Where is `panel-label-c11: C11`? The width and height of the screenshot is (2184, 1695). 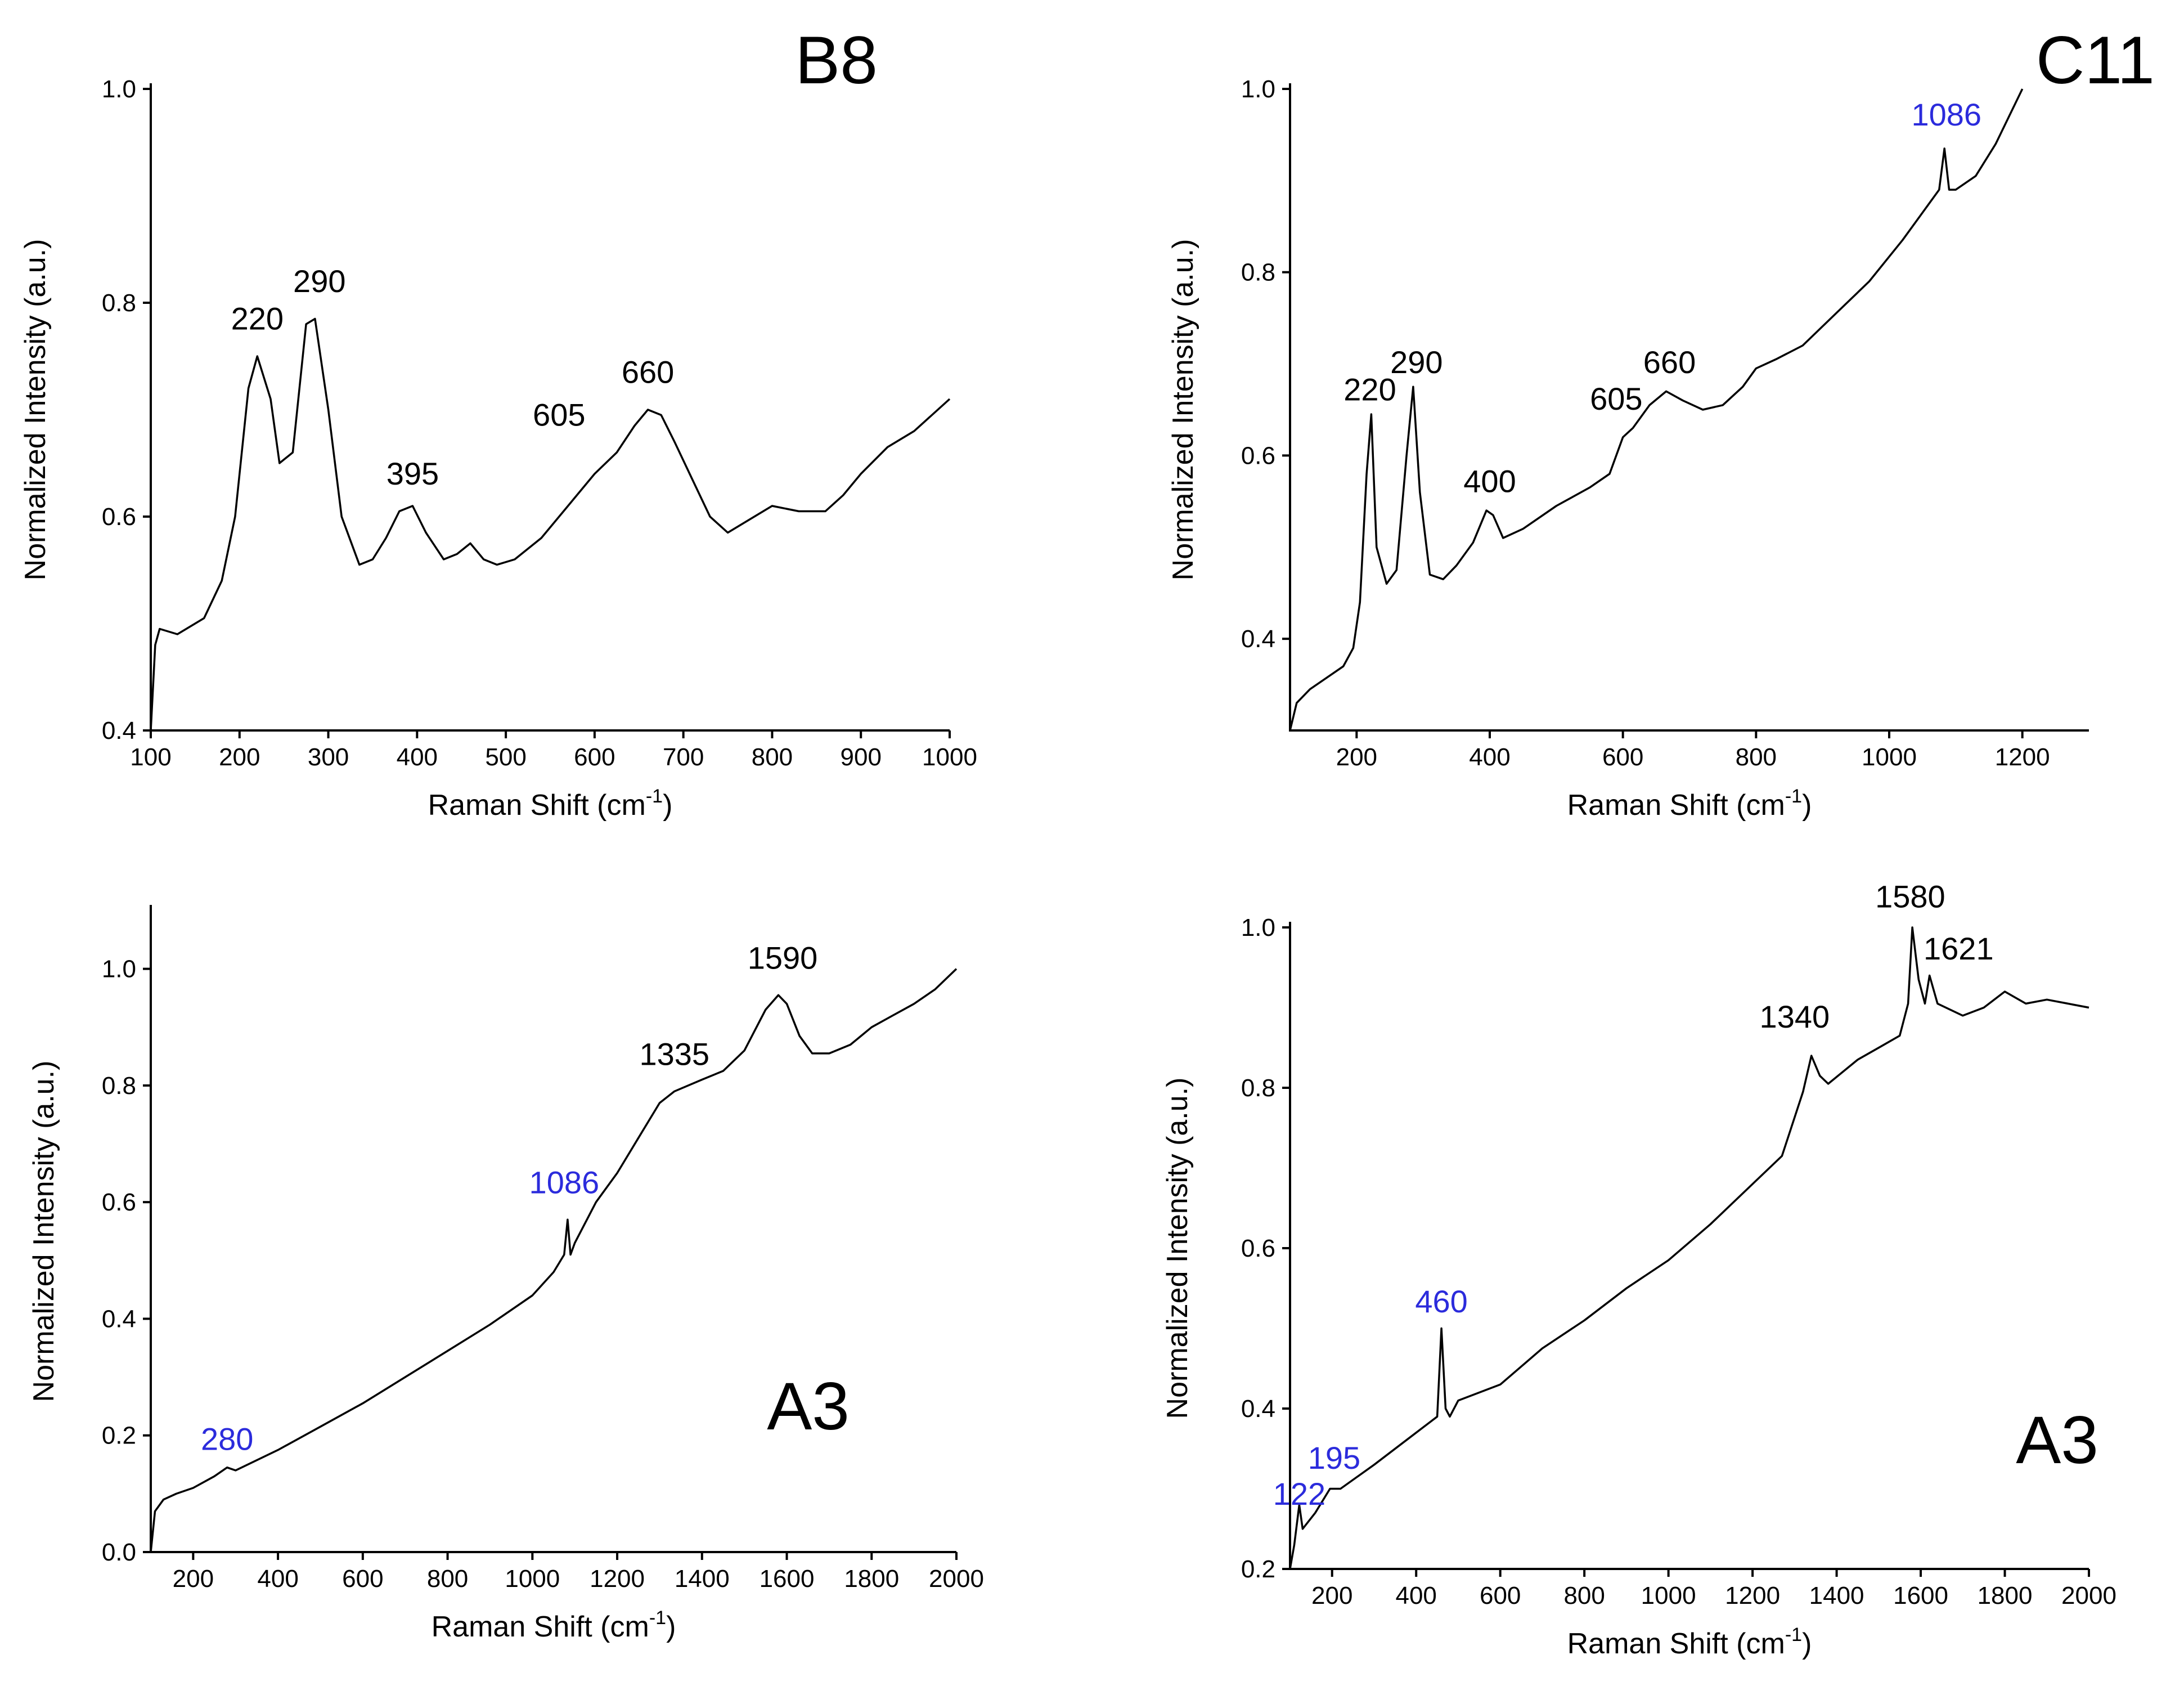
panel-label-c11: C11 is located at coordinates (2095, 61).